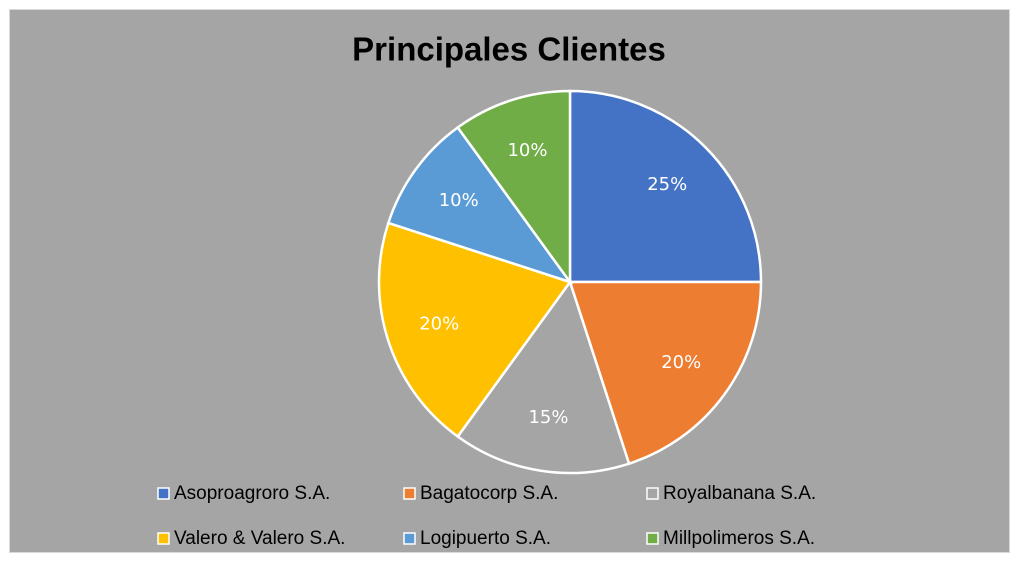 Image resolution: width=1019 pixels, height=562 pixels. What do you see at coordinates (548, 417) in the screenshot?
I see `data-label: 15%` at bounding box center [548, 417].